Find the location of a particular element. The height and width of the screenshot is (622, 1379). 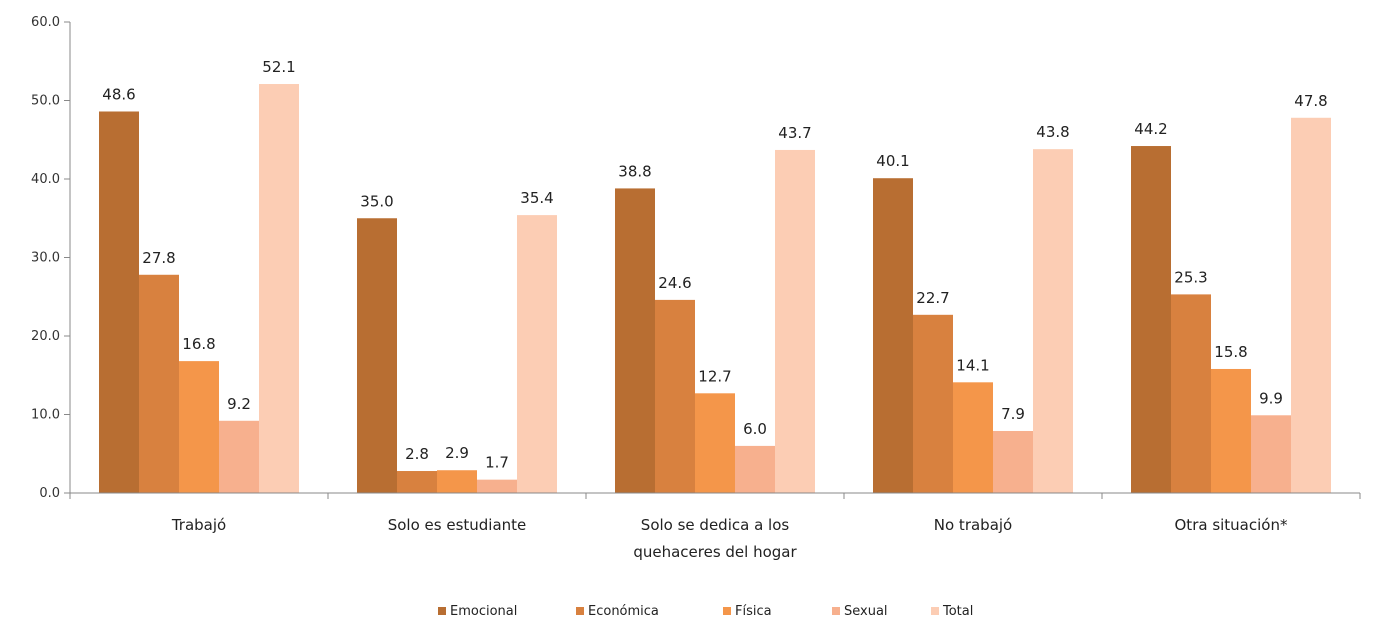

x-tick-label: Solo se dedica a los is located at coordinates (715, 525).